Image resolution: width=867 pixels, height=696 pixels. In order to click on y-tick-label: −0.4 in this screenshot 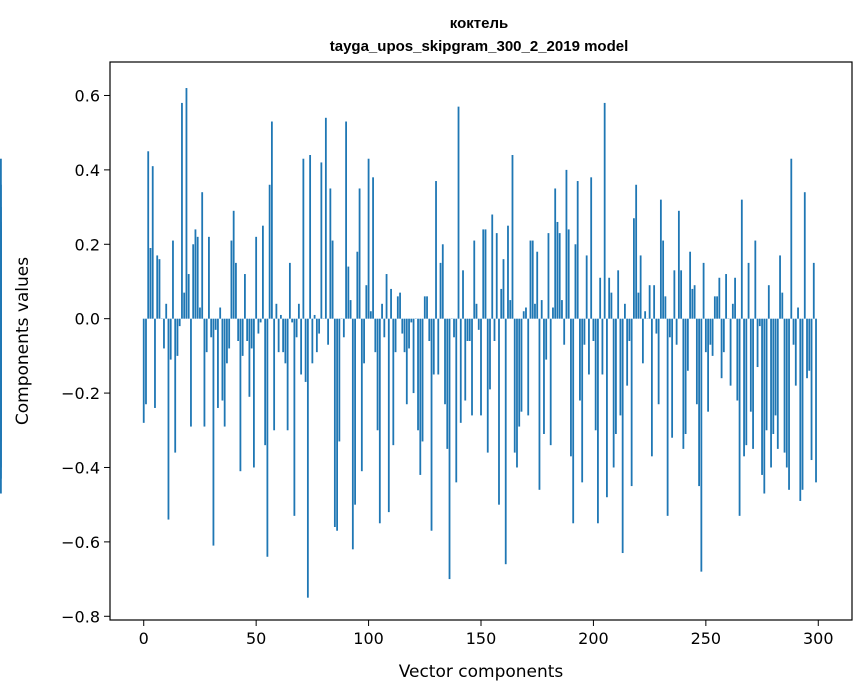, I will do `click(80, 467)`.